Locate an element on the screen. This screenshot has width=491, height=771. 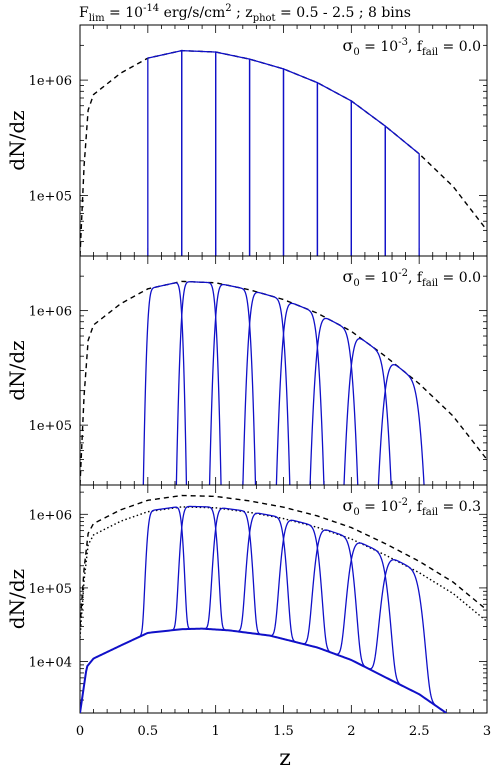
panel-annotation: σ0 = 10-2, ffail = 0.3 is located at coordinates (411, 507).